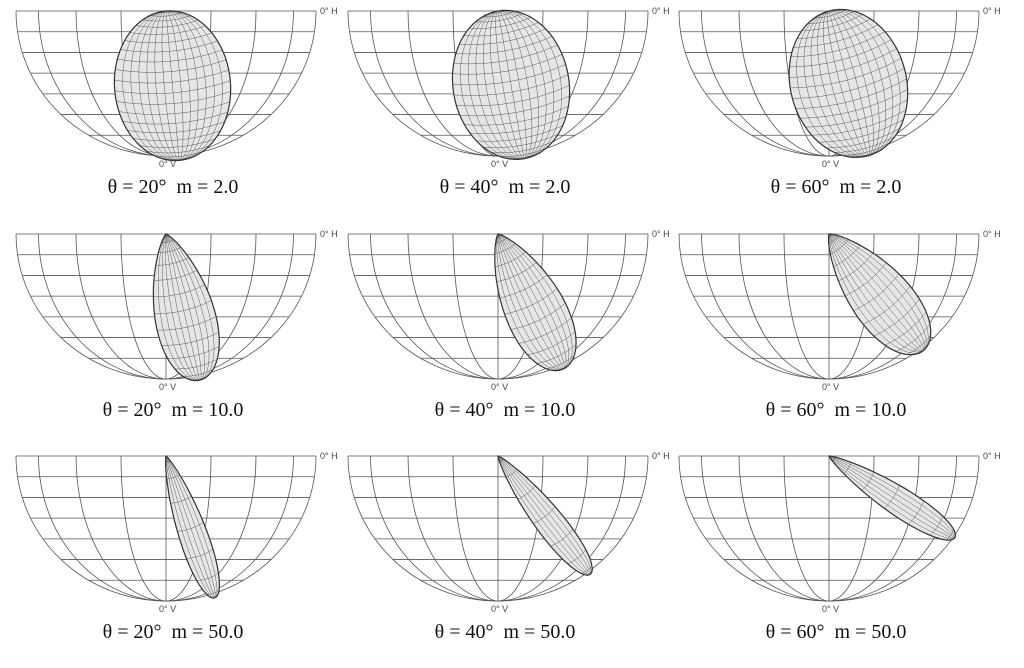 The image size is (1024, 668). I want to click on panel-caption: θ = 20° m = 10.0, so click(173, 410).